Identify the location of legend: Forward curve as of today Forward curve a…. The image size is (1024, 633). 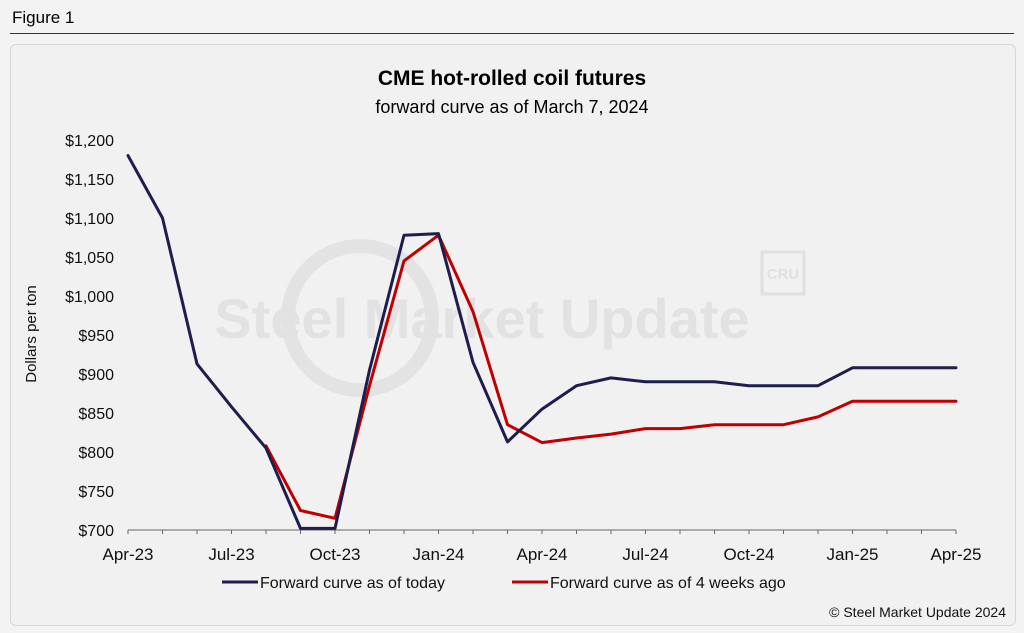
(504, 583).